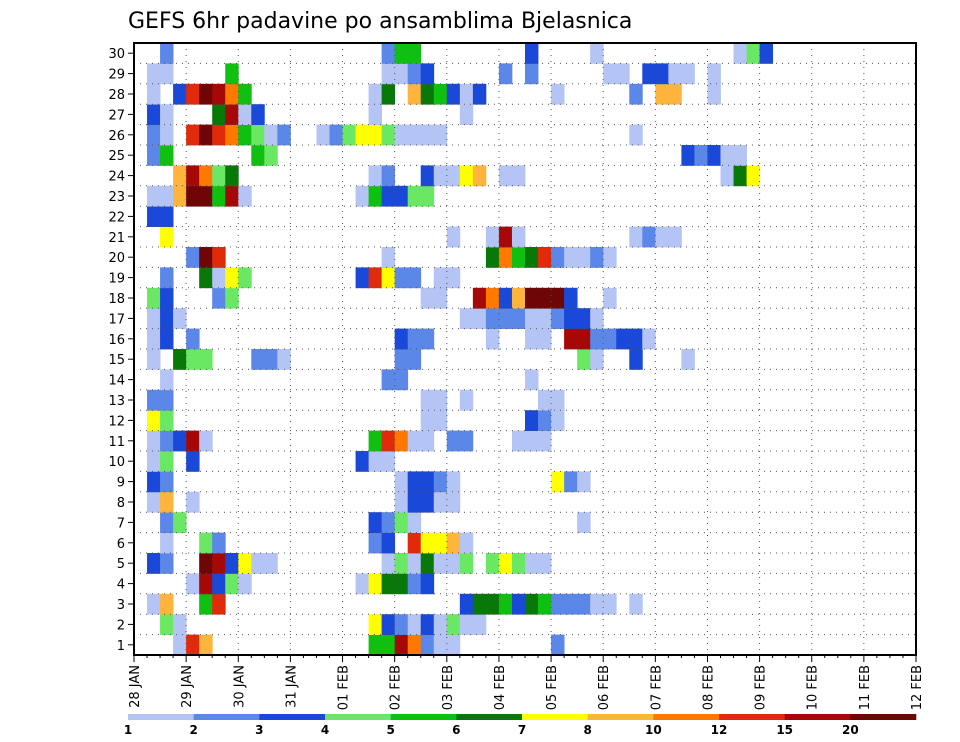  What do you see at coordinates (587, 730) in the screenshot?
I see `colorbar-label: 8` at bounding box center [587, 730].